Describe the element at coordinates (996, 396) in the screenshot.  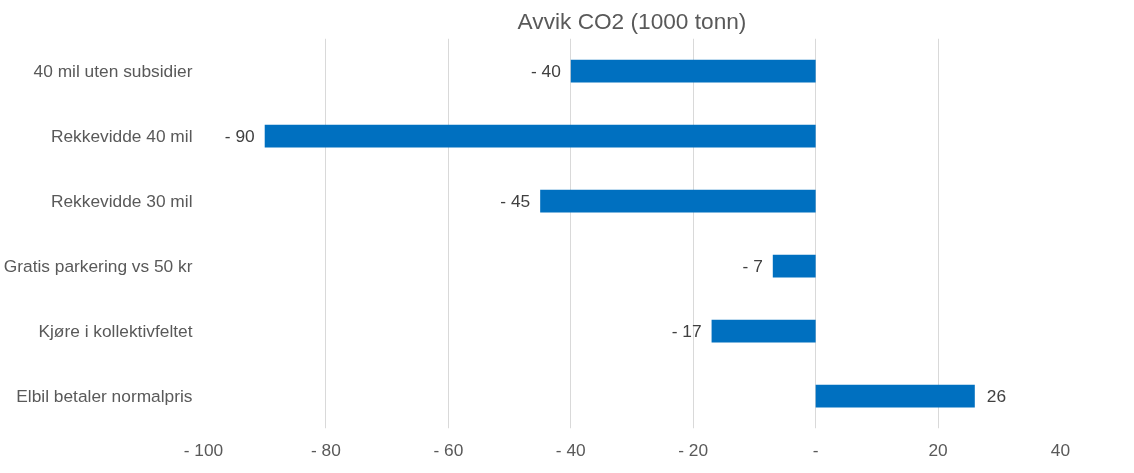
I see `data-label: 26` at that location.